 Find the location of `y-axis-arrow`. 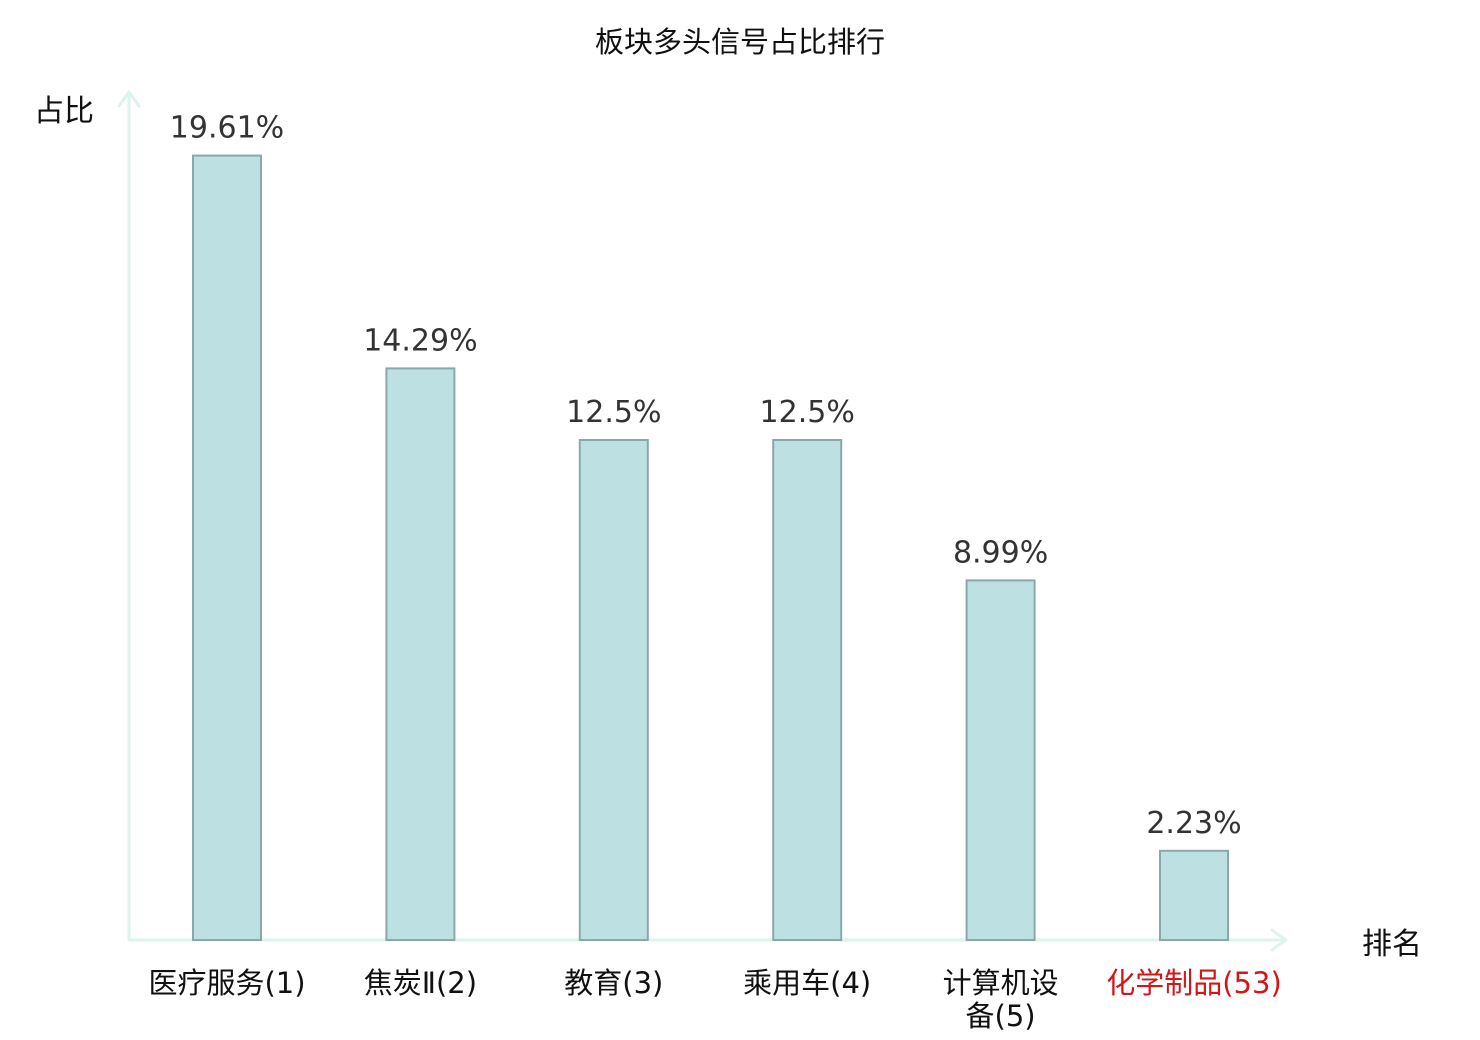

y-axis-arrow is located at coordinates (129, 99).